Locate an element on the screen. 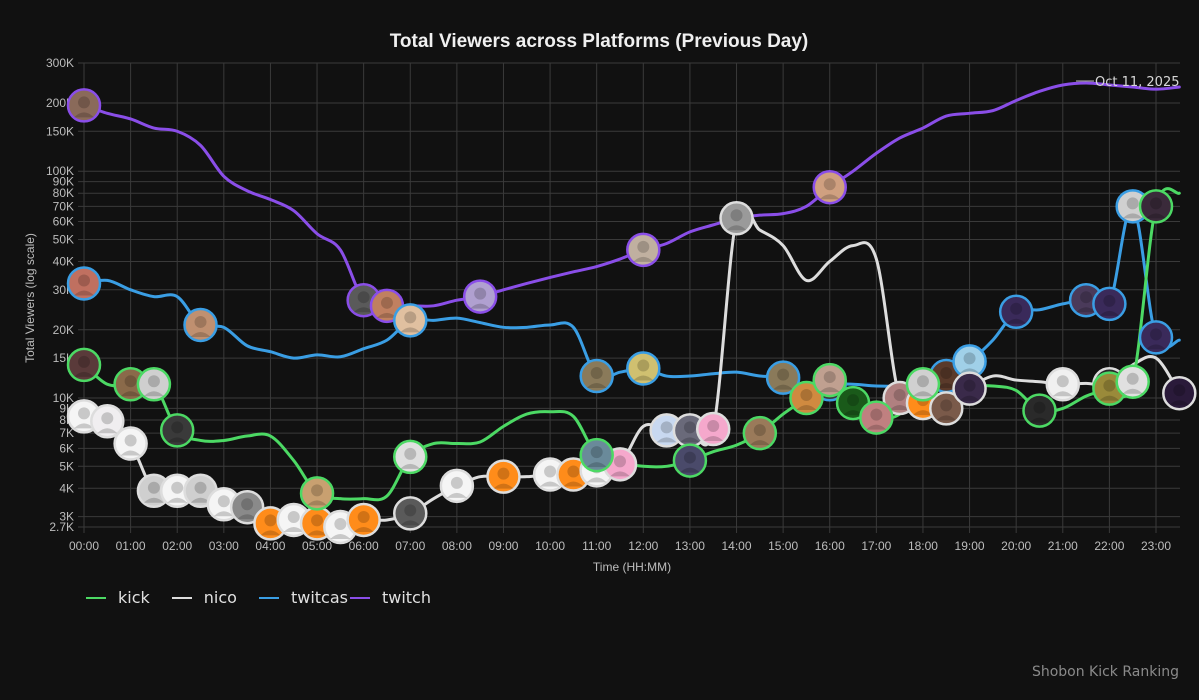 Image resolution: width=1199 pixels, height=700 pixels. x-tick-label: 23:00 is located at coordinates (1156, 546).